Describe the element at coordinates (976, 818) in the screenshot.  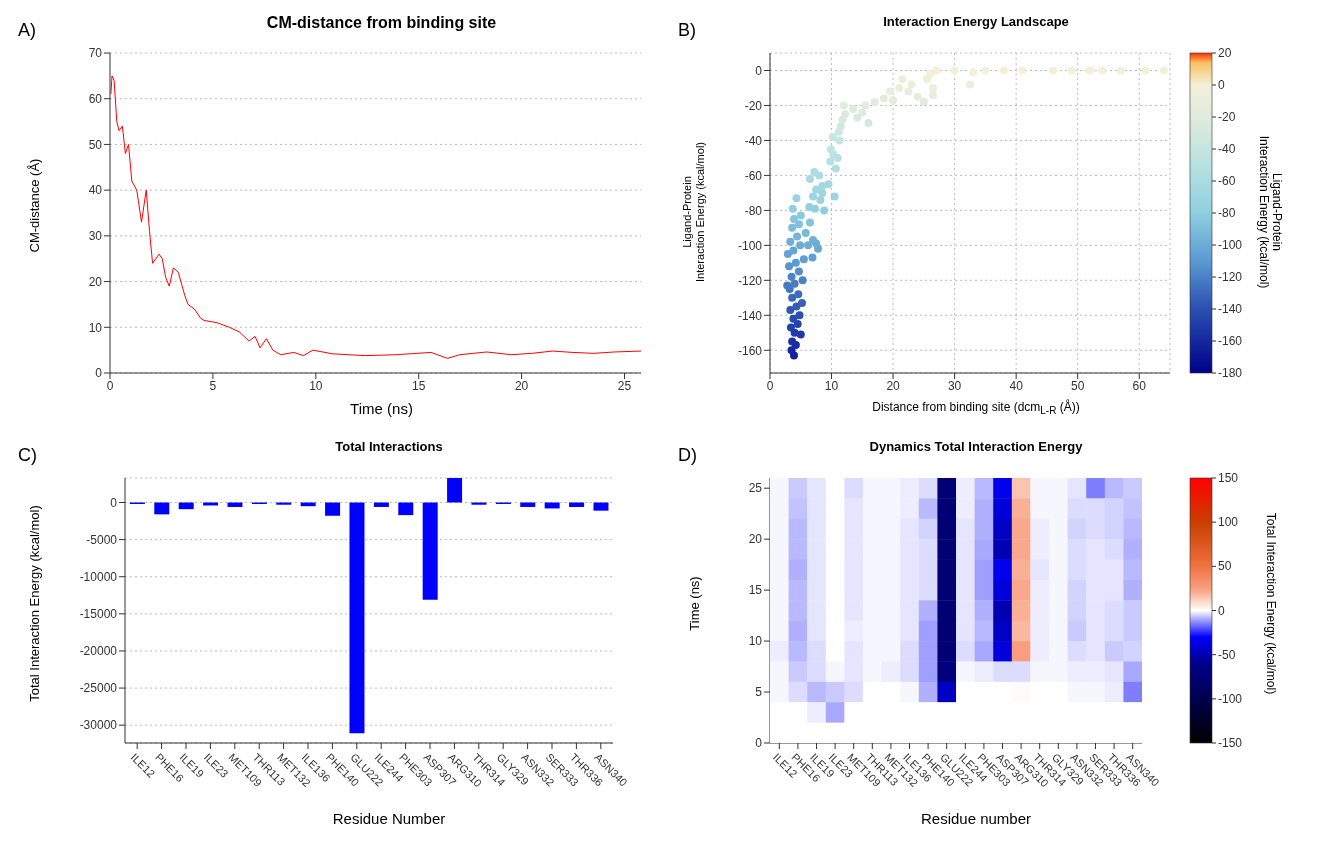
I see `x-axis-title: Residue number` at that location.